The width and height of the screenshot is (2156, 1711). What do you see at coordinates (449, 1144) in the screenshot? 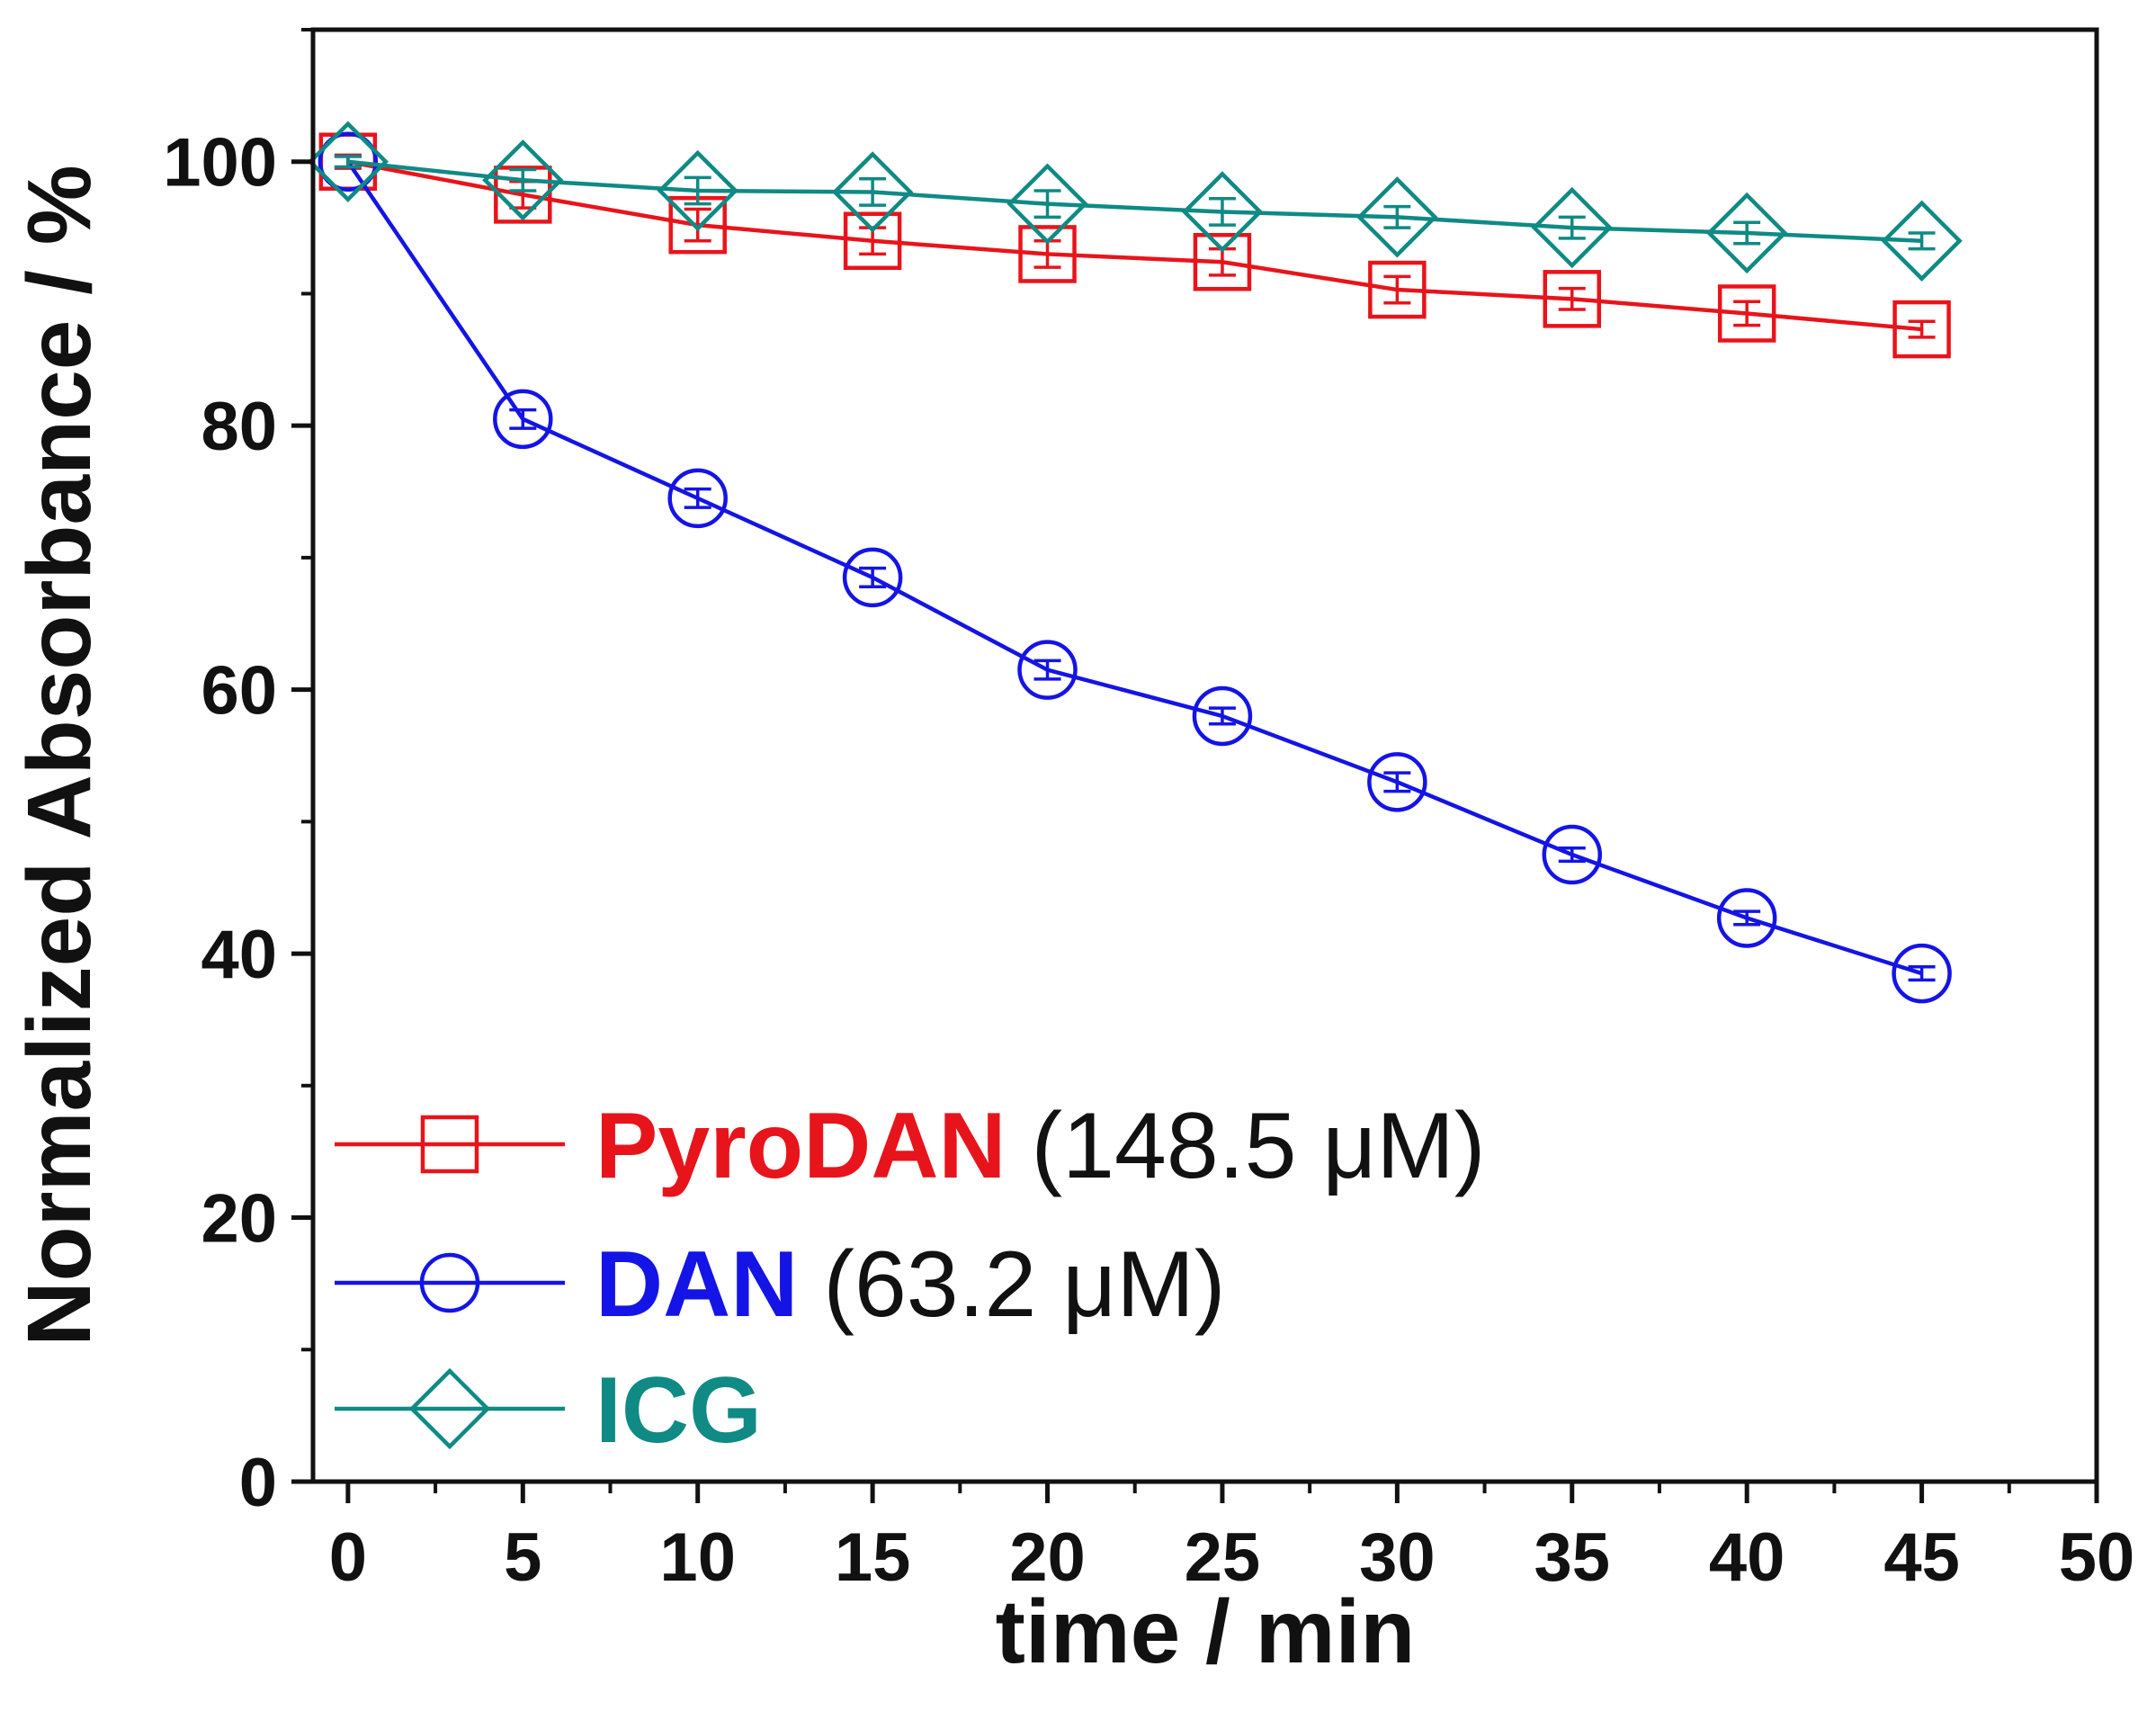
I see `legend-marker-square-icon` at bounding box center [449, 1144].